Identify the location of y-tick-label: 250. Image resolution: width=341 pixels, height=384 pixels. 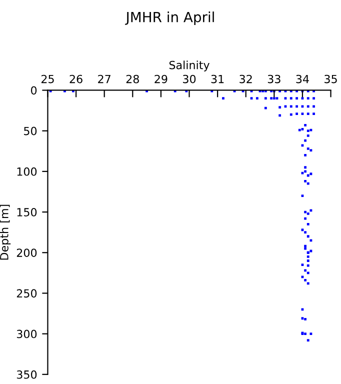
(26, 293).